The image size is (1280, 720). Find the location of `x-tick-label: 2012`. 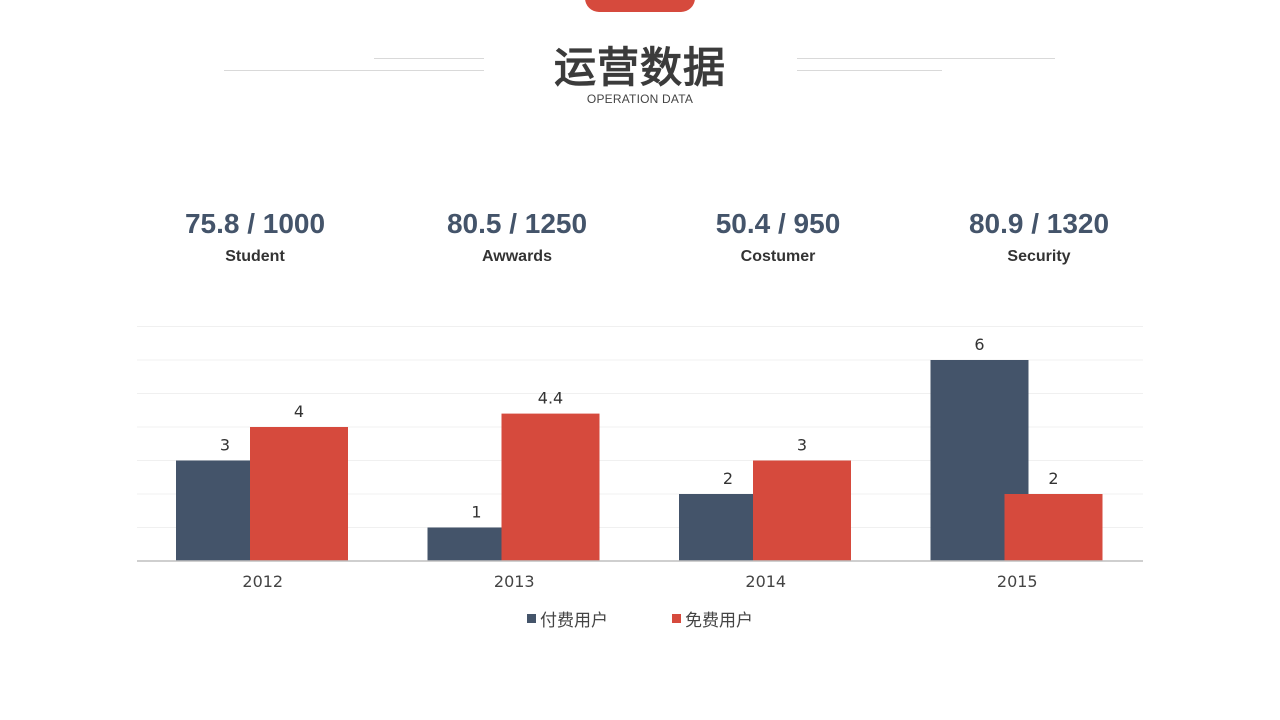

x-tick-label: 2012 is located at coordinates (262, 581).